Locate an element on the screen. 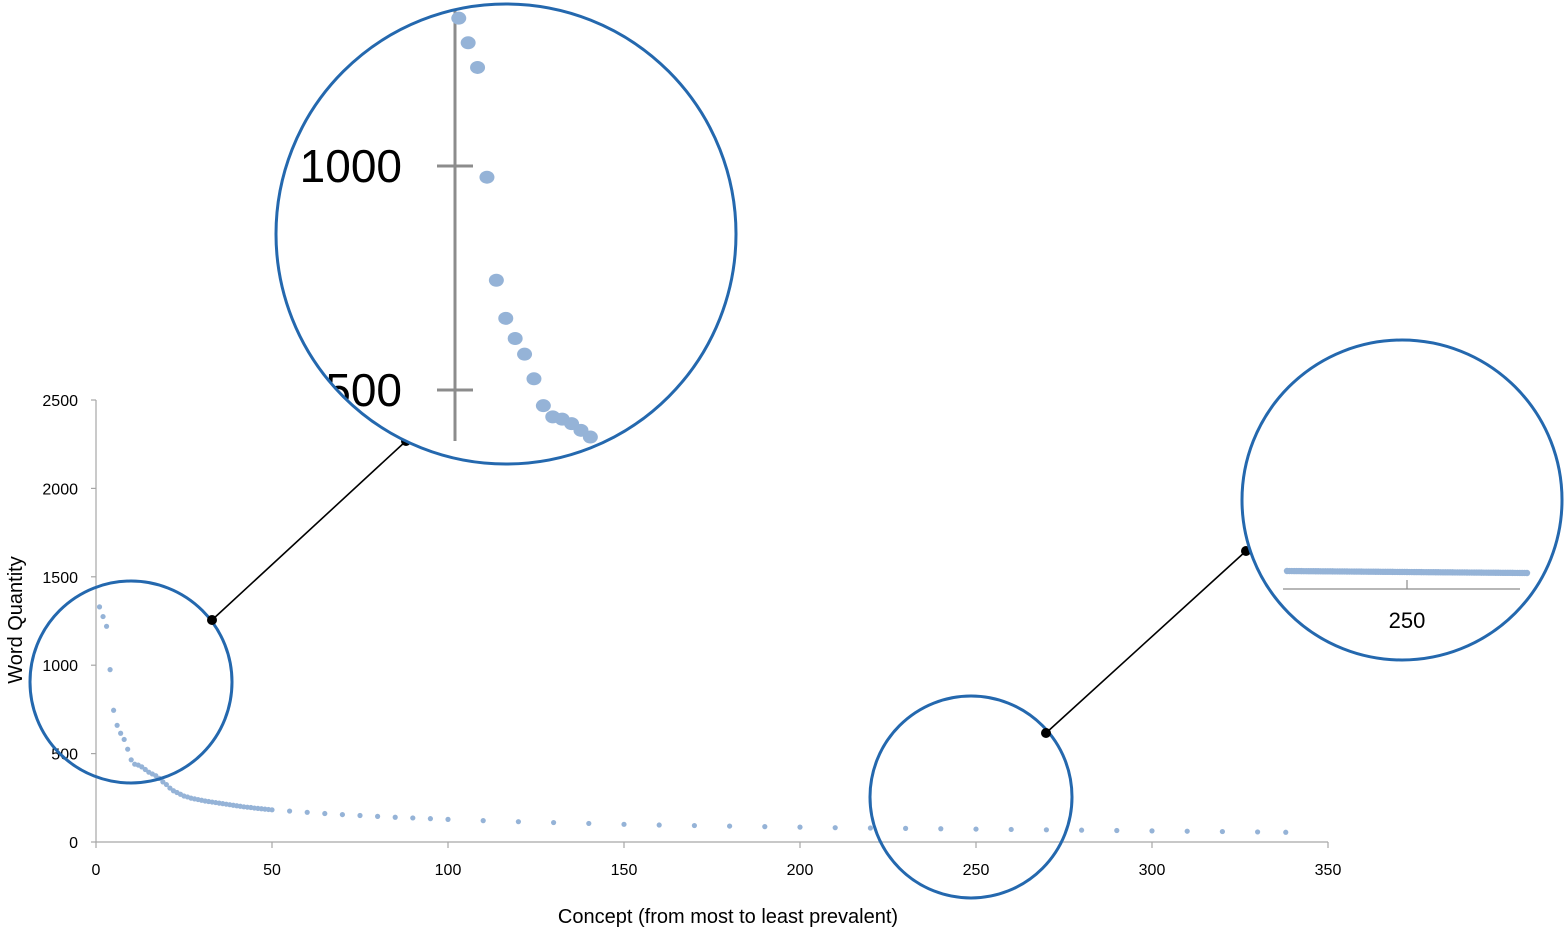 The height and width of the screenshot is (929, 1566). zoom-right-point is located at coordinates (1527, 573).